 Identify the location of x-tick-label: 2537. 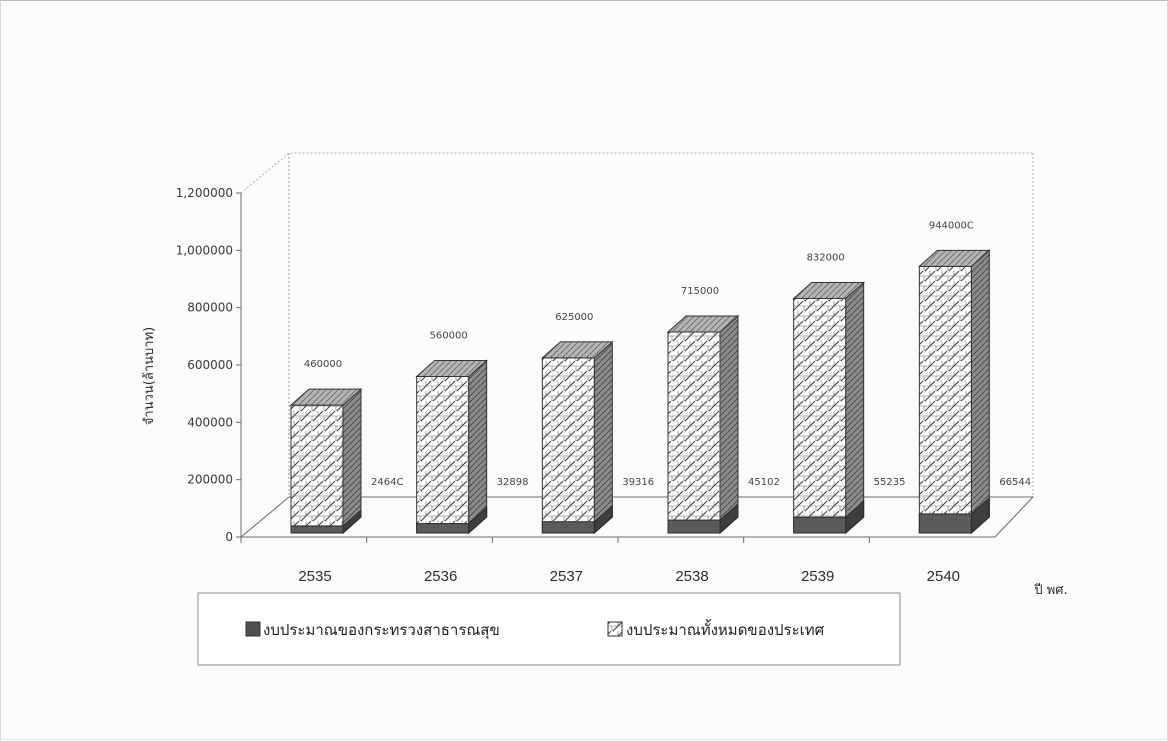
(566, 576).